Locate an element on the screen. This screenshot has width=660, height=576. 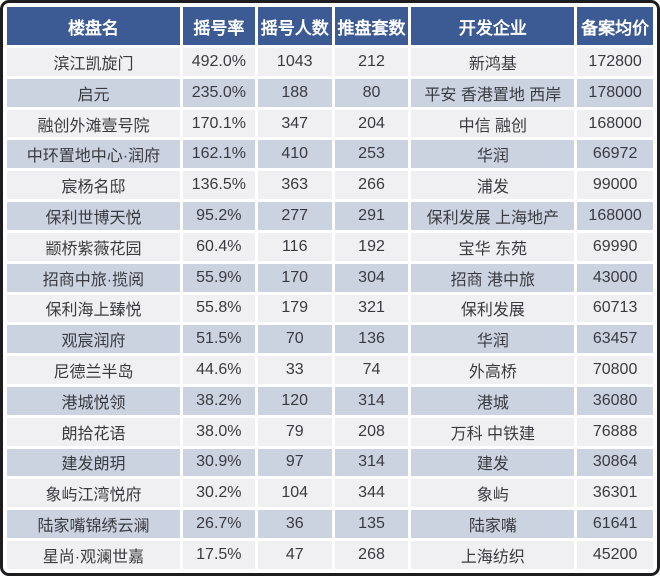
table-cell: 492.0% is located at coordinates (218, 62).